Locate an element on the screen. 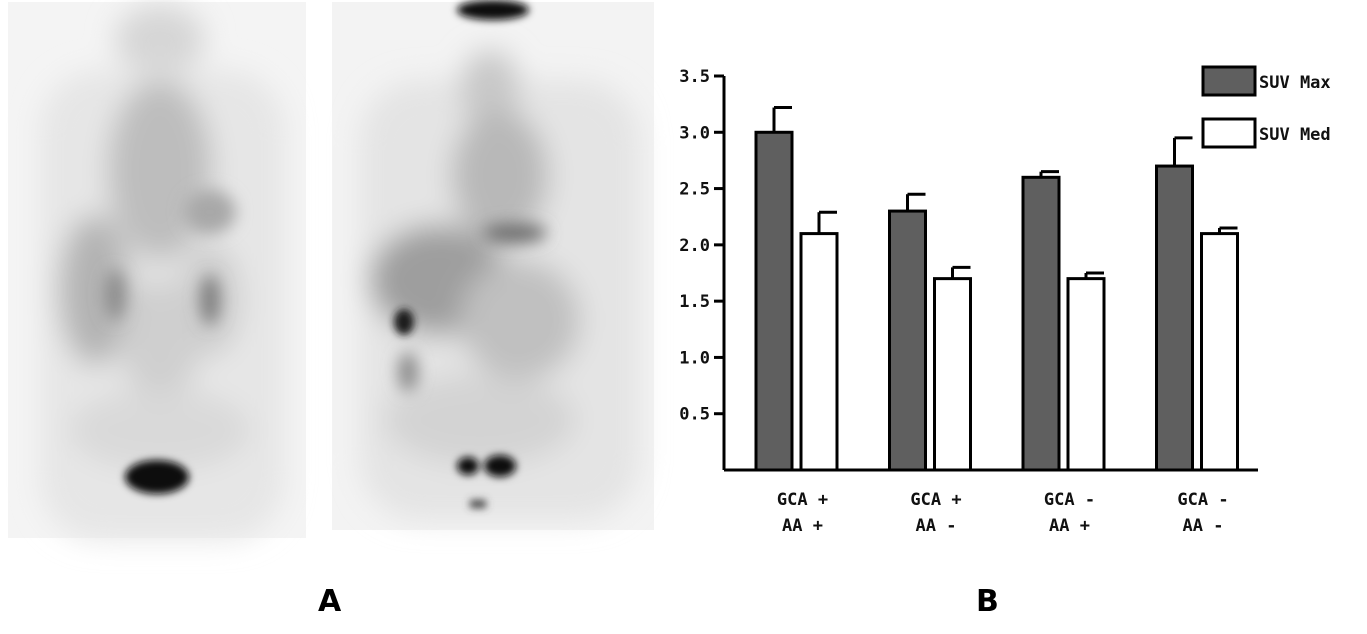 Image resolution: width=1367 pixels, height=634 pixels. y-tick-label: 1.5 is located at coordinates (694, 302).